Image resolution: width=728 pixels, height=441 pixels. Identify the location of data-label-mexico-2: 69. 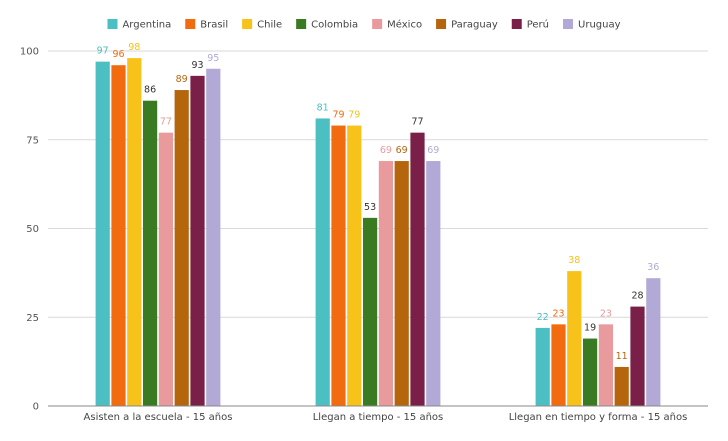
(386, 150).